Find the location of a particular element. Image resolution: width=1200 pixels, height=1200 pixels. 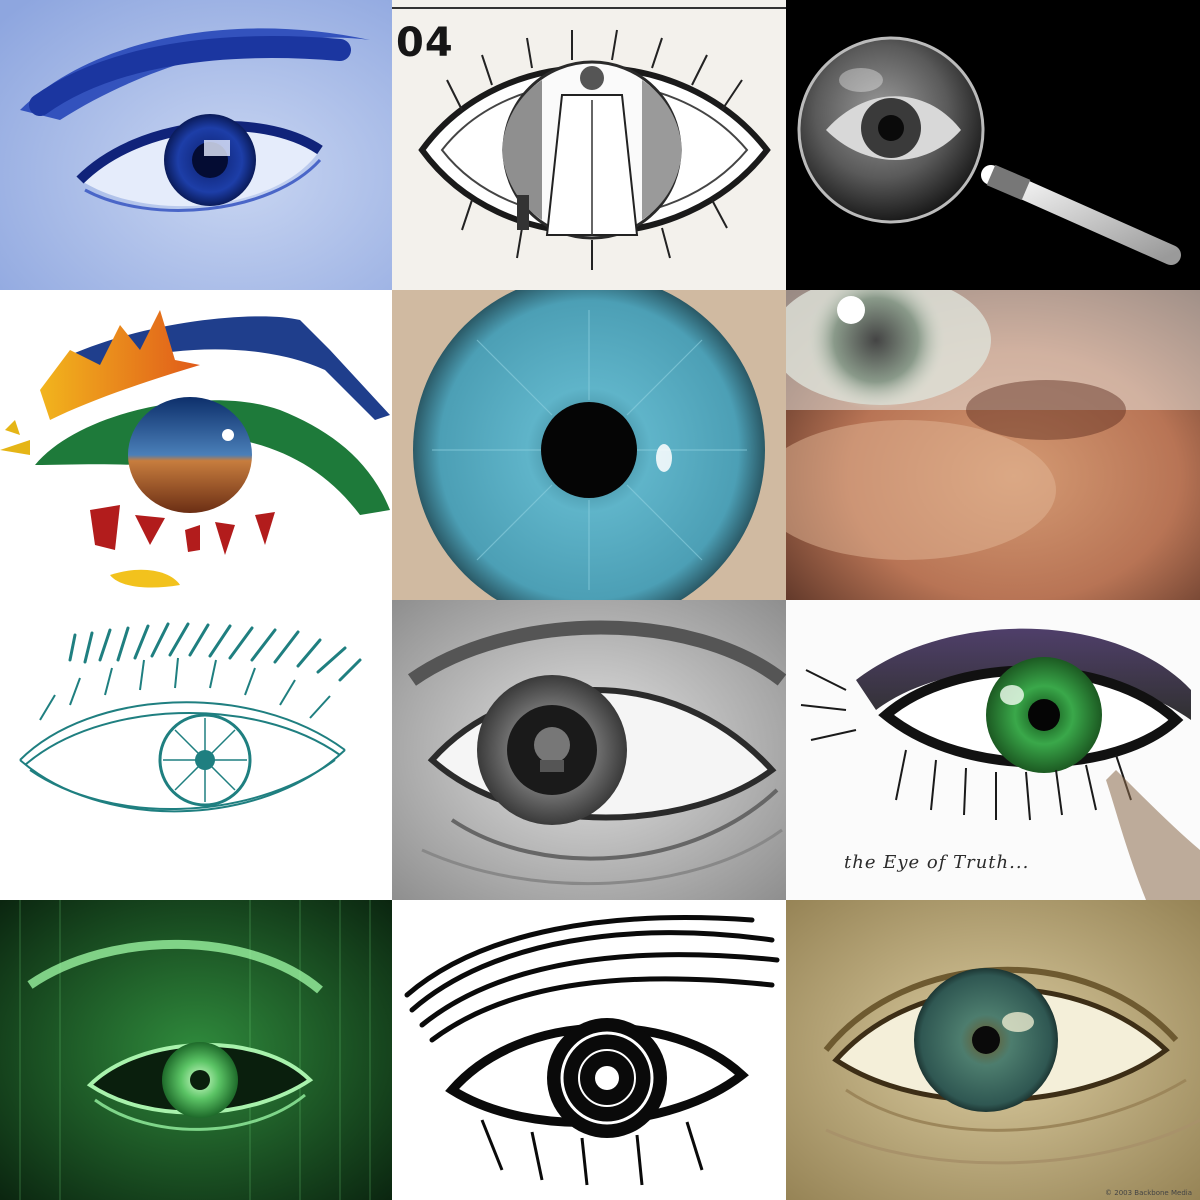

magnifier-icon is located at coordinates (993, 145).